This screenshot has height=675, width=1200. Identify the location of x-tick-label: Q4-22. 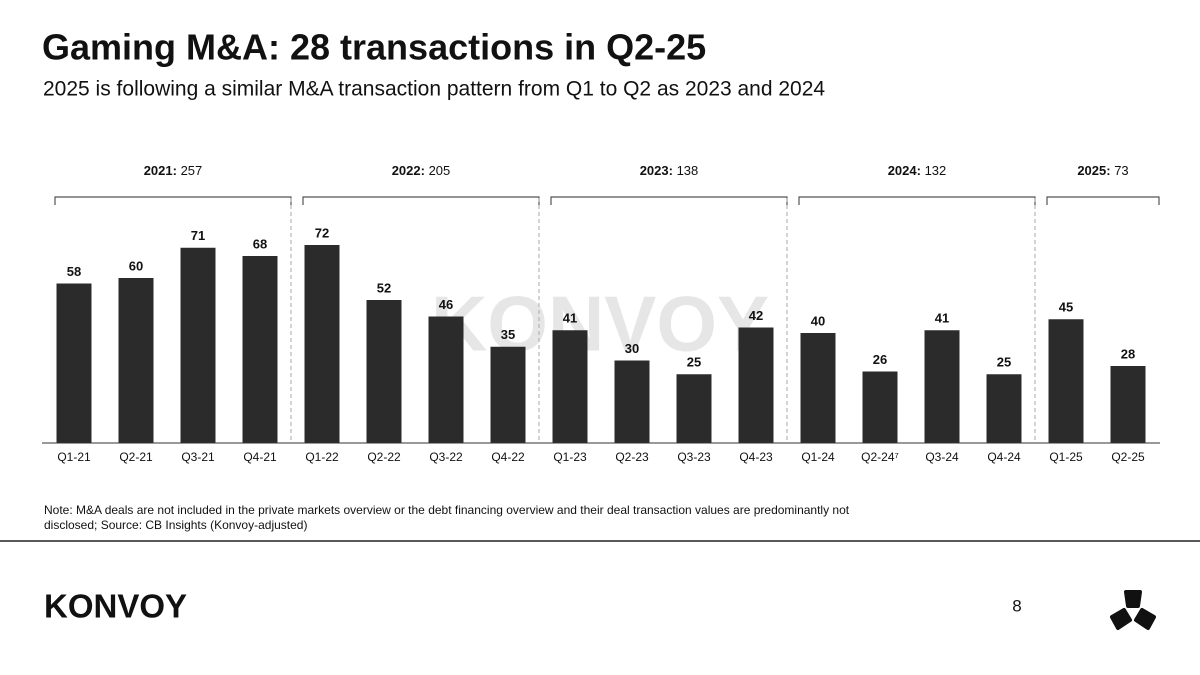
(508, 457).